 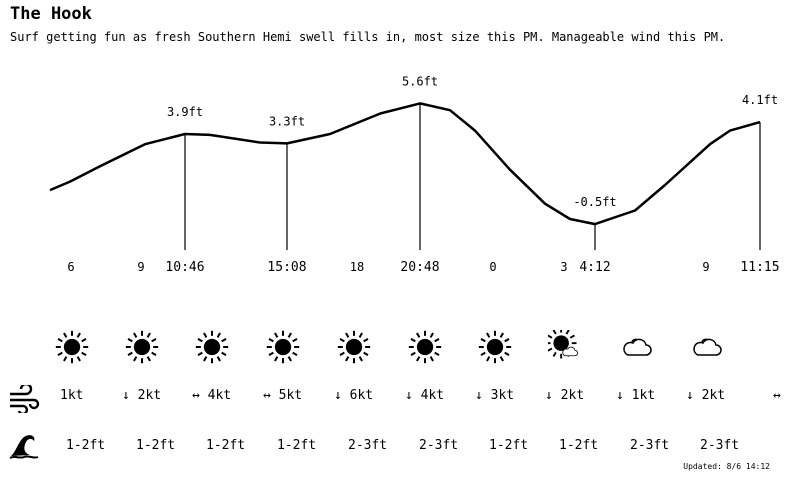 What do you see at coordinates (563, 267) in the screenshot?
I see `hour-tick-label: 3` at bounding box center [563, 267].